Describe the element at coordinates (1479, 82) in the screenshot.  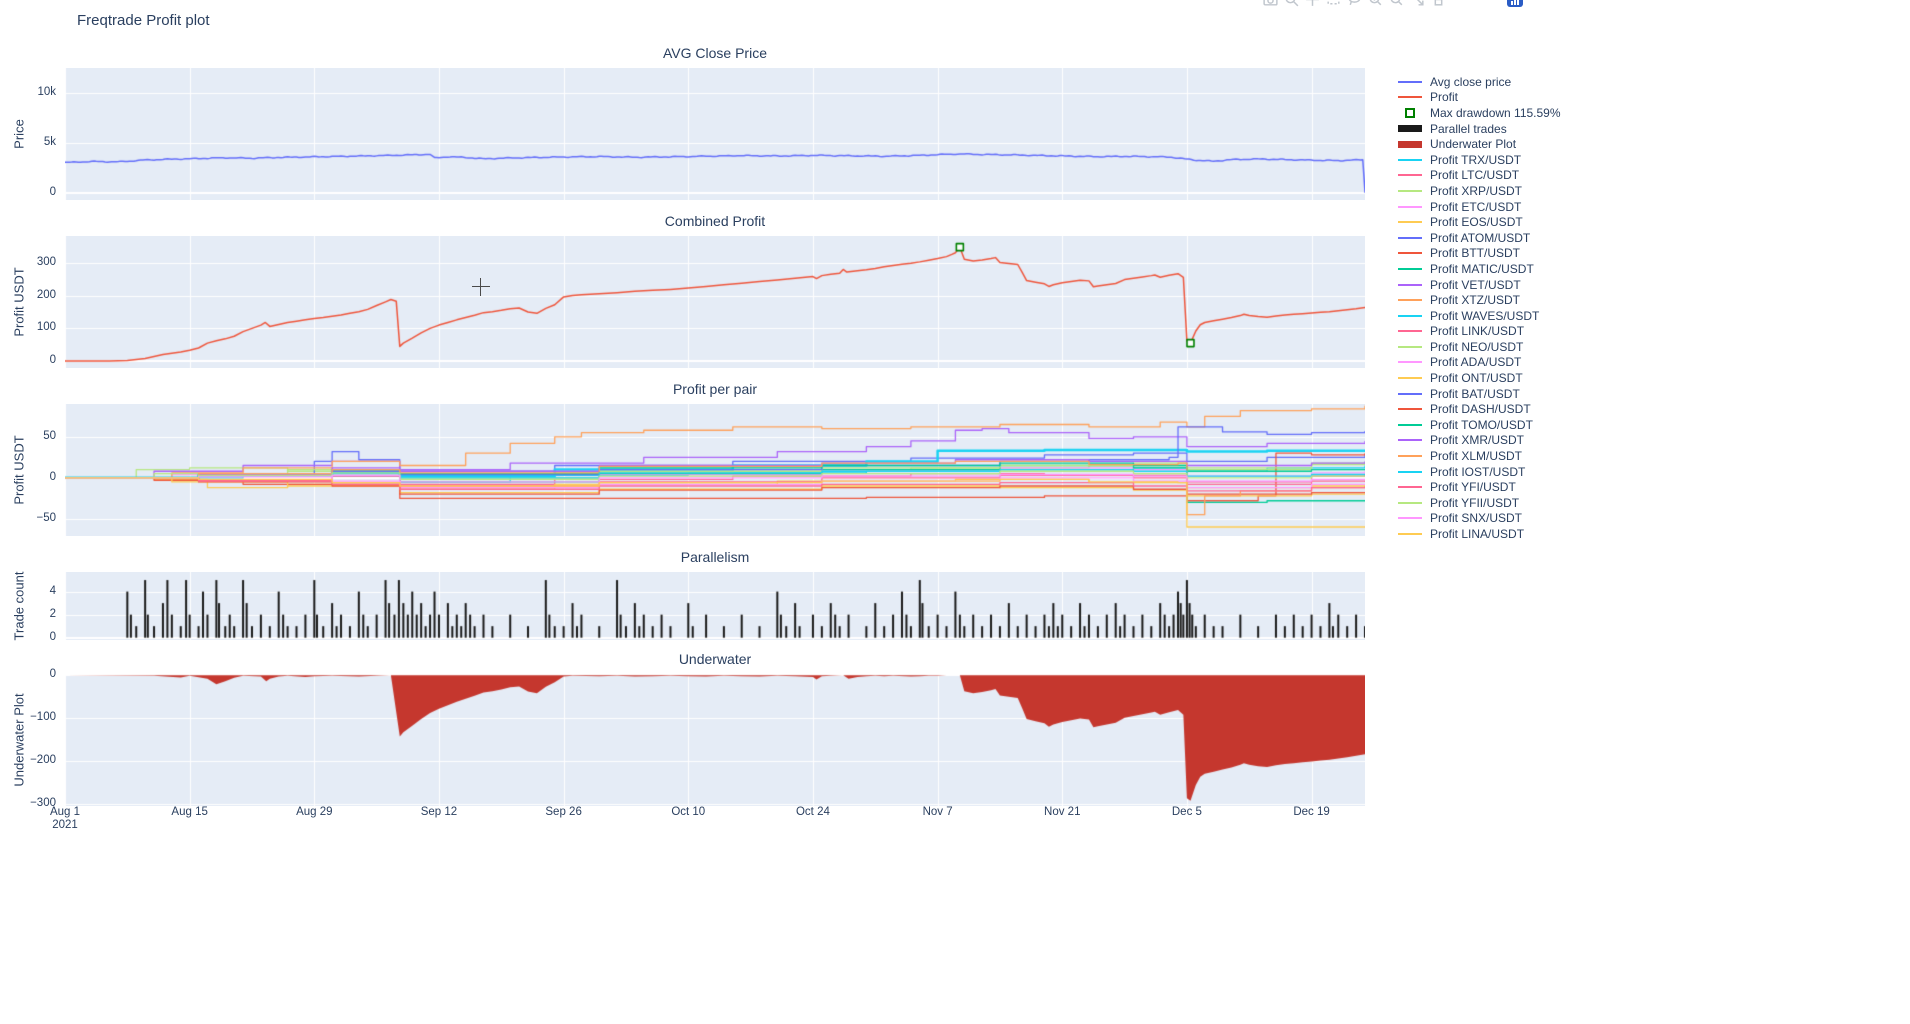
I see `legend-item-avg-close-price: Avg close price` at that location.